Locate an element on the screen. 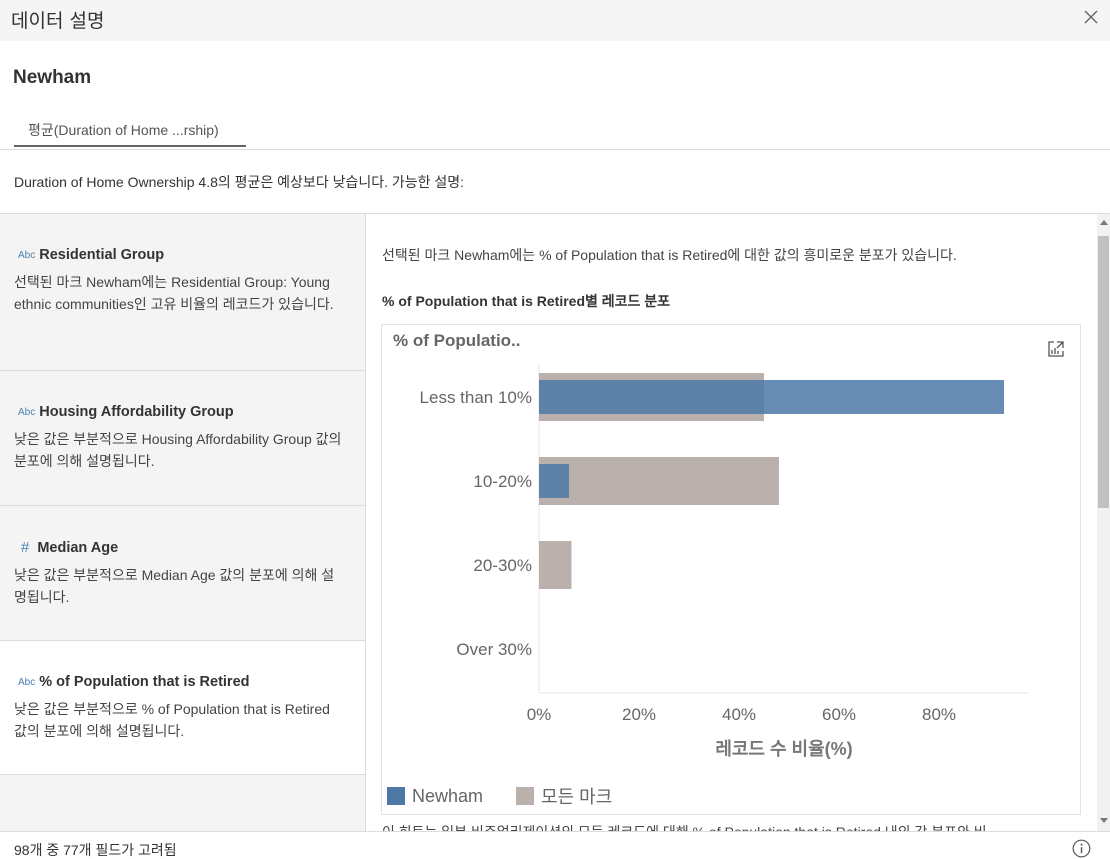  chart-legend: Newham 모든 마크 is located at coordinates (516, 796).